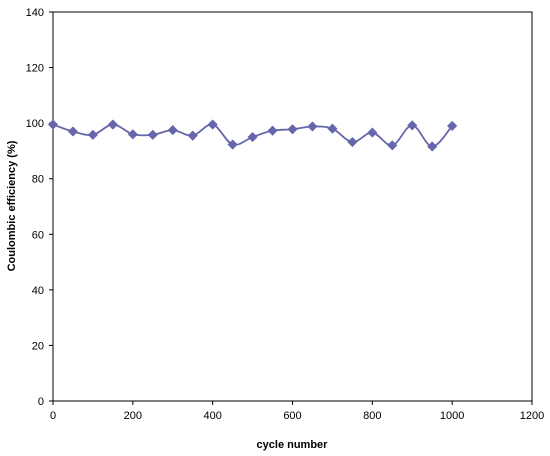  Describe the element at coordinates (38, 235) in the screenshot. I see `y-tick-label: 60` at that location.